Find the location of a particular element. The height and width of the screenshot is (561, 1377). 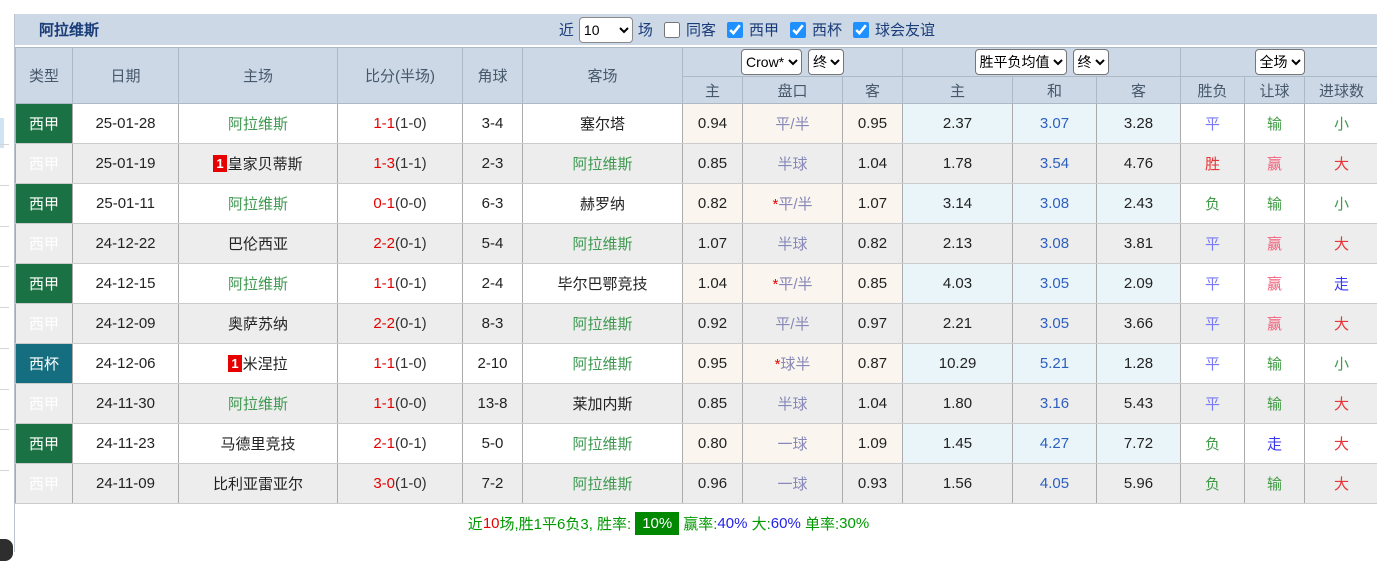

cell-avg-away: 2.09 is located at coordinates (1139, 284).